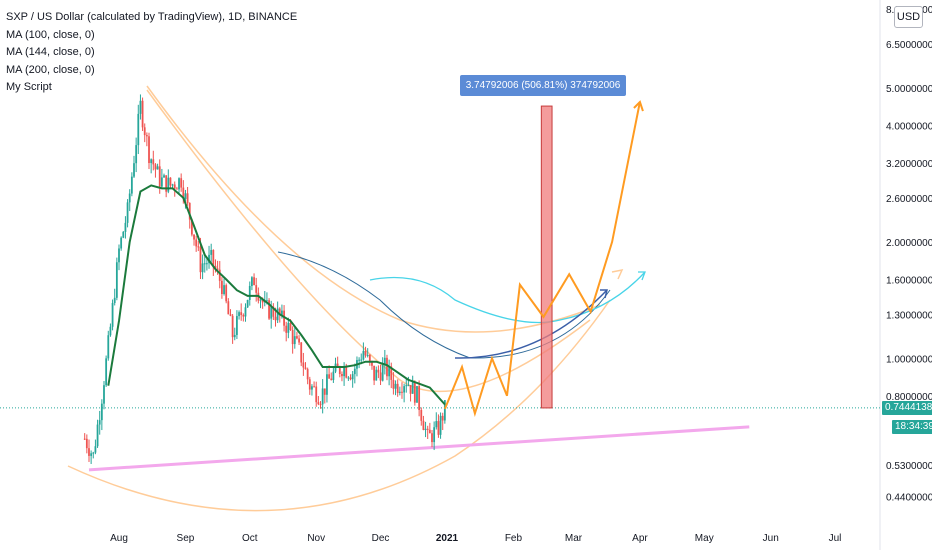 The image size is (932, 550). What do you see at coordinates (276, 295) in the screenshot?
I see `moving-average-line` at bounding box center [276, 295].